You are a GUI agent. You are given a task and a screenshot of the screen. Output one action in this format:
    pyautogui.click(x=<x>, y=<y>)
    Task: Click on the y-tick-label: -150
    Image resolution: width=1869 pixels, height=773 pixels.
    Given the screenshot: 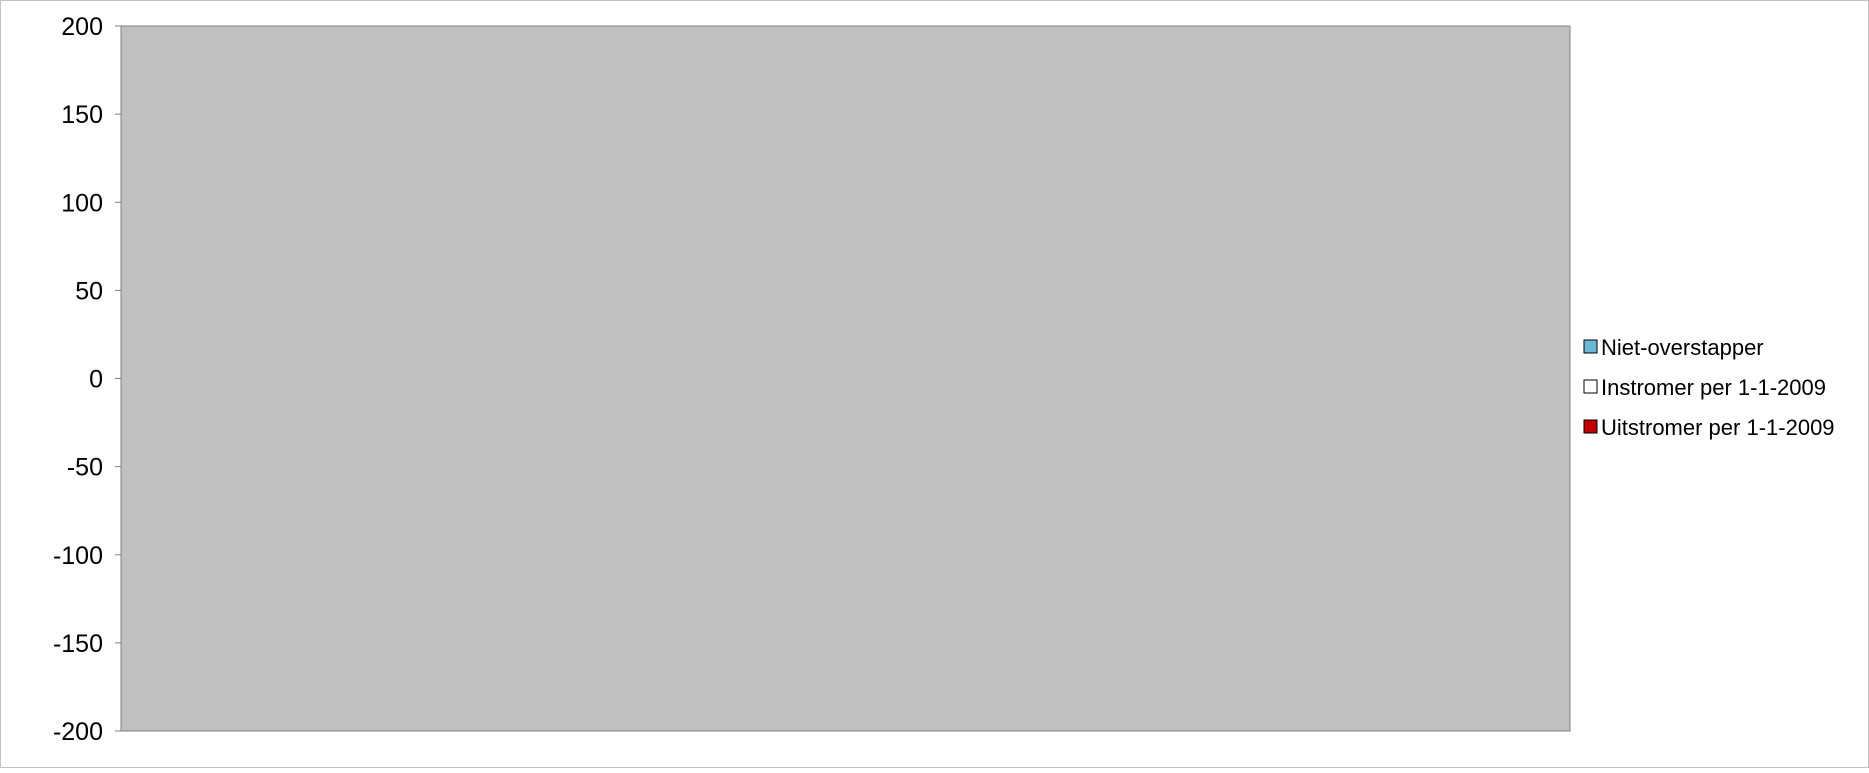 What is the action you would take?
    pyautogui.click(x=78, y=644)
    